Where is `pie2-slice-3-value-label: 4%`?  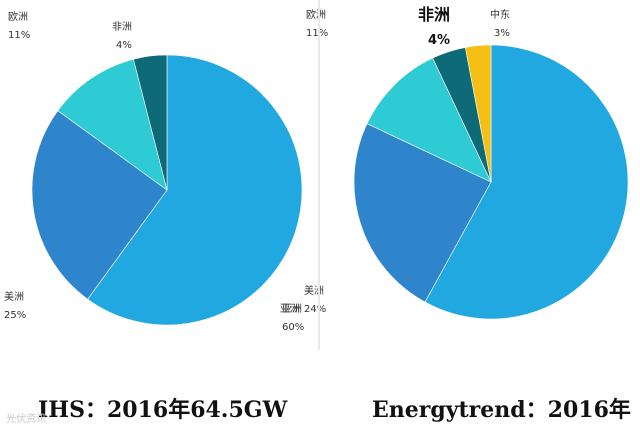 pie2-slice-3-value-label: 4% is located at coordinates (439, 40).